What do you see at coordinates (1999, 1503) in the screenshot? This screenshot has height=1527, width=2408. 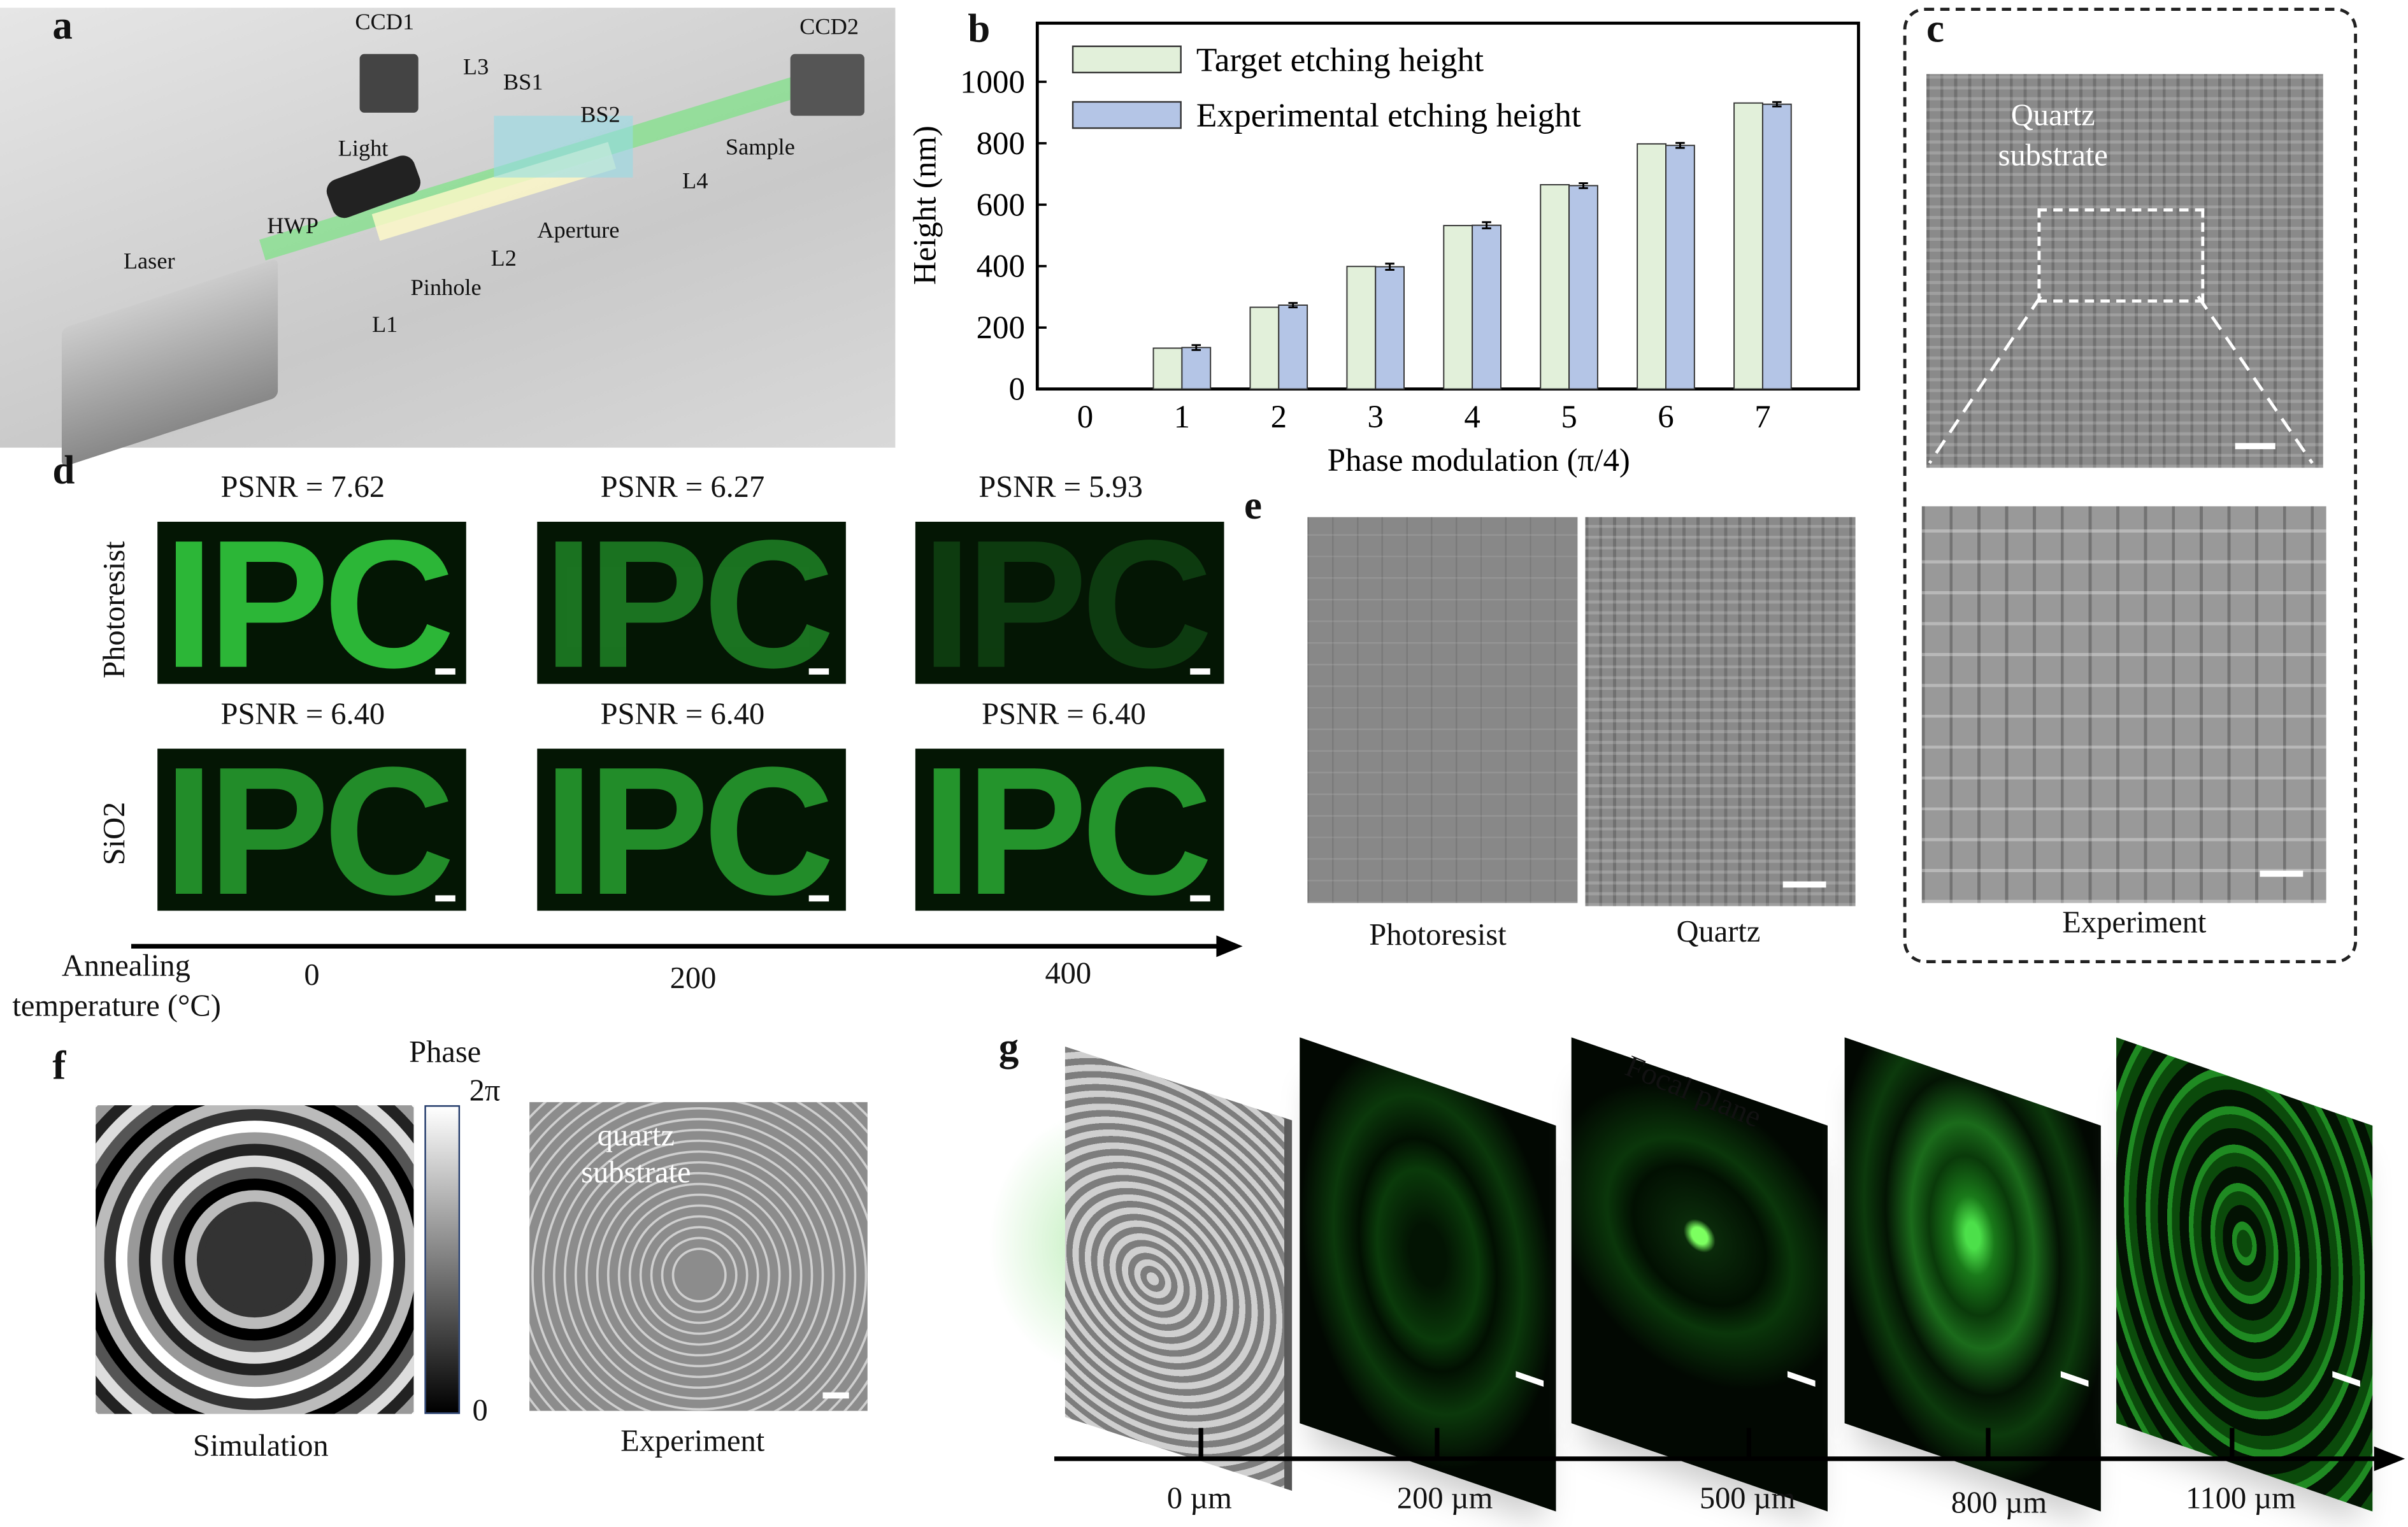 I see `tick-800um: 800 µm` at bounding box center [1999, 1503].